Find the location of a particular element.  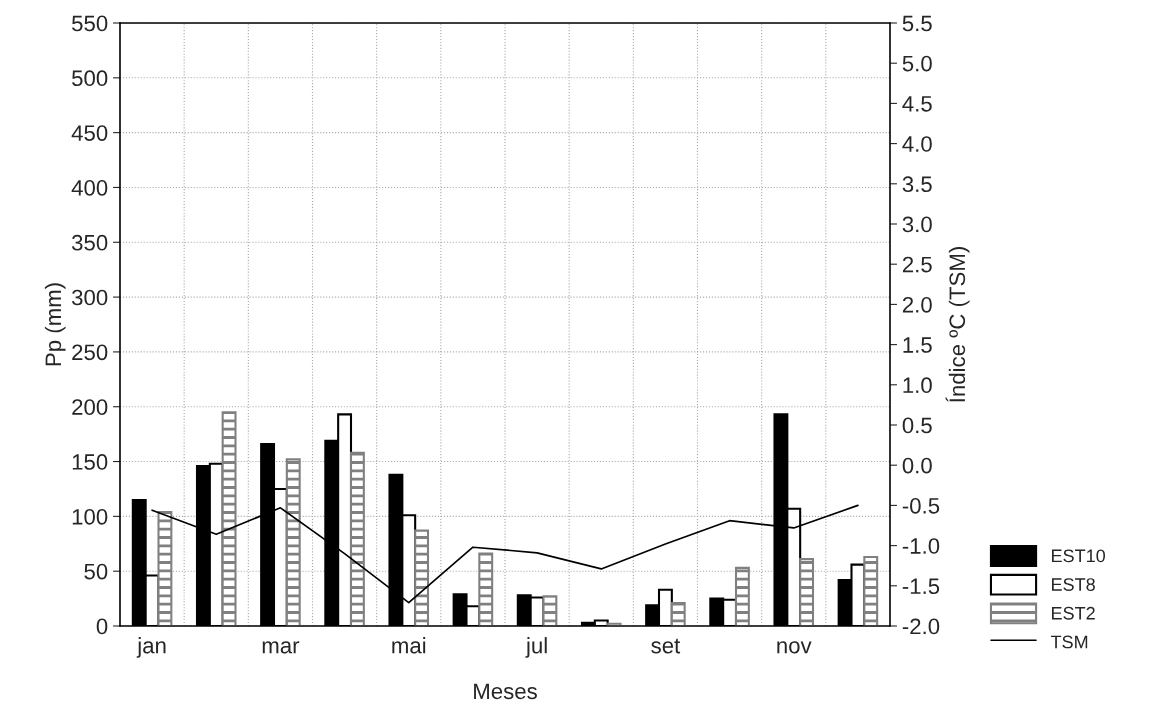

y2-tick-label: 3.0 is located at coordinates (917, 224).